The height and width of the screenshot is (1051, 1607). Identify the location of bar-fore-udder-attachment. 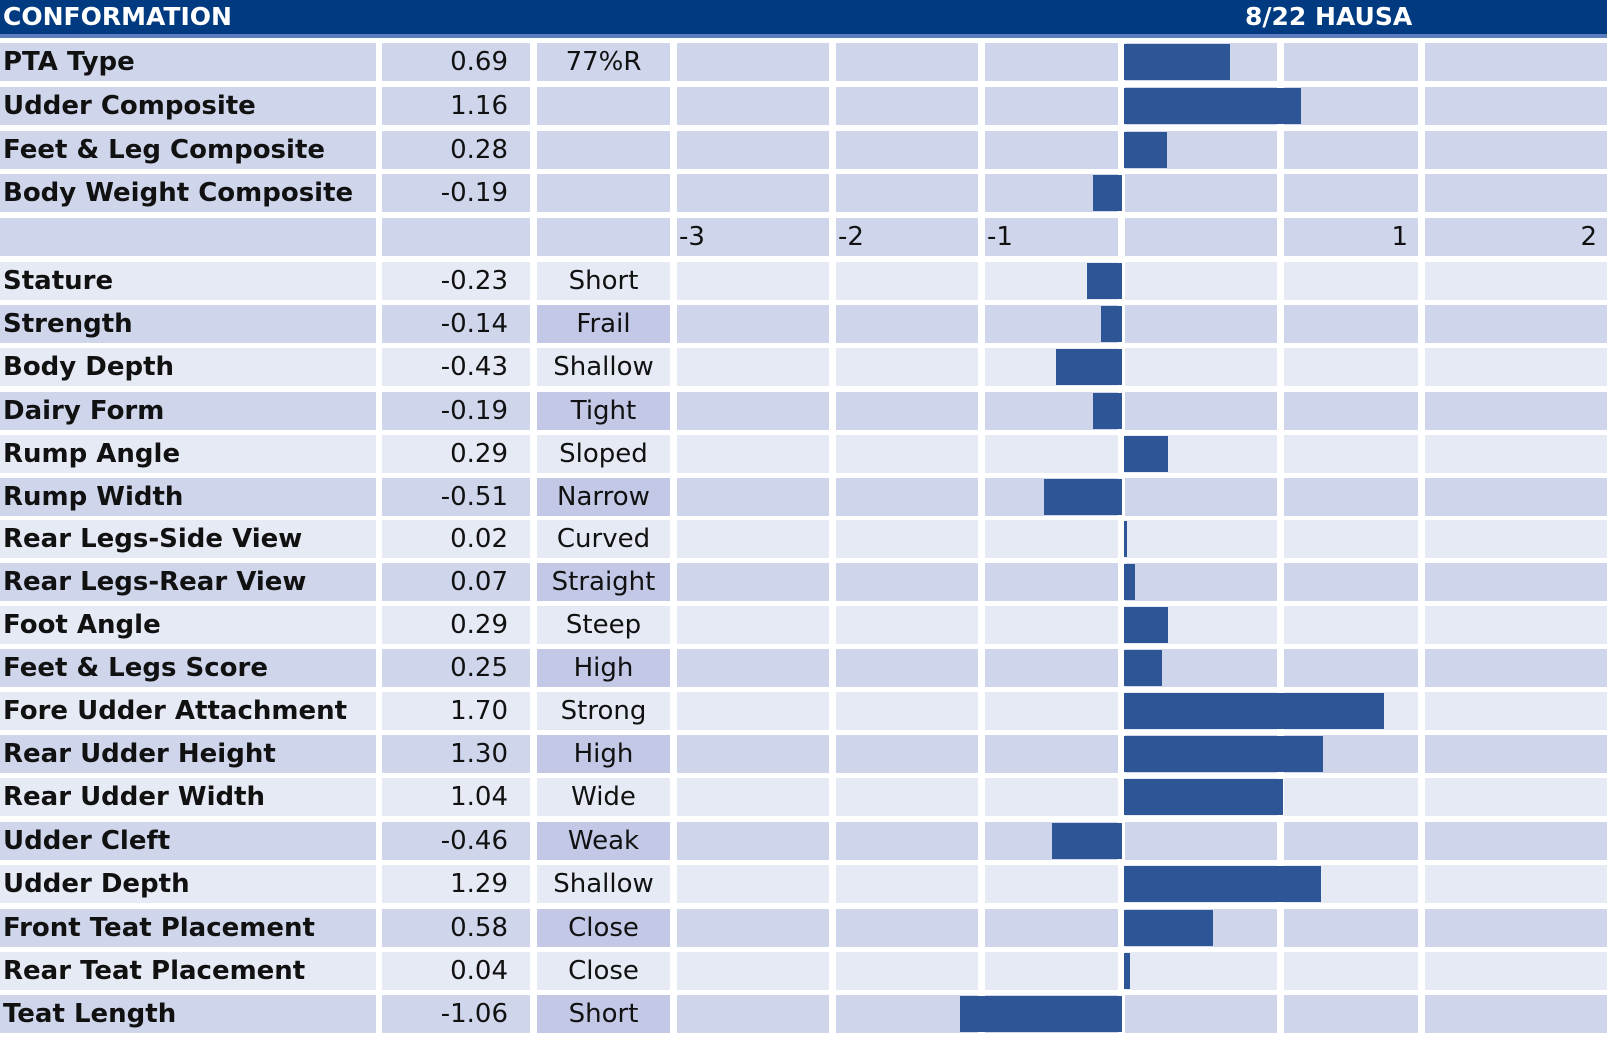
(1254, 711).